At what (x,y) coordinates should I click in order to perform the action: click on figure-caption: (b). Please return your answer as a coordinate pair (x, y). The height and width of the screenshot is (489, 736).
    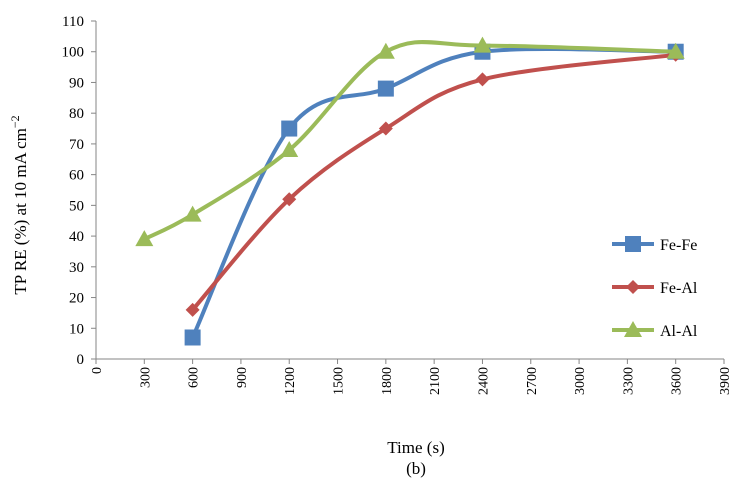
    Looking at the image, I should click on (416, 468).